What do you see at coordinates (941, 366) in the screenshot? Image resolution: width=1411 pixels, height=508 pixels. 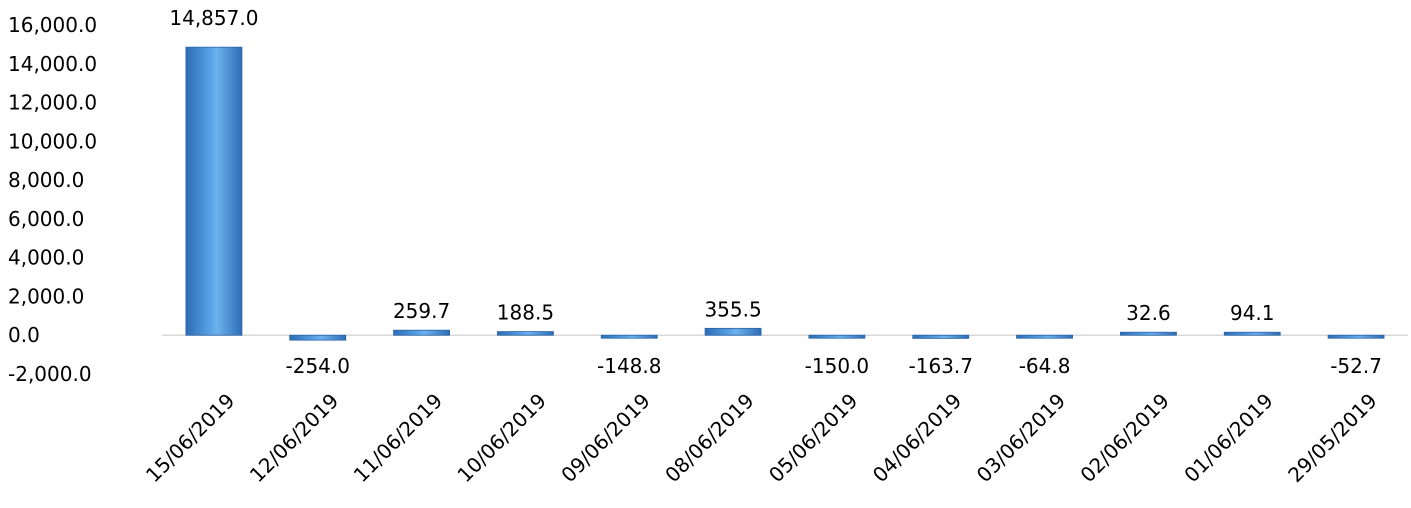 I see `data-label: -163.7` at bounding box center [941, 366].